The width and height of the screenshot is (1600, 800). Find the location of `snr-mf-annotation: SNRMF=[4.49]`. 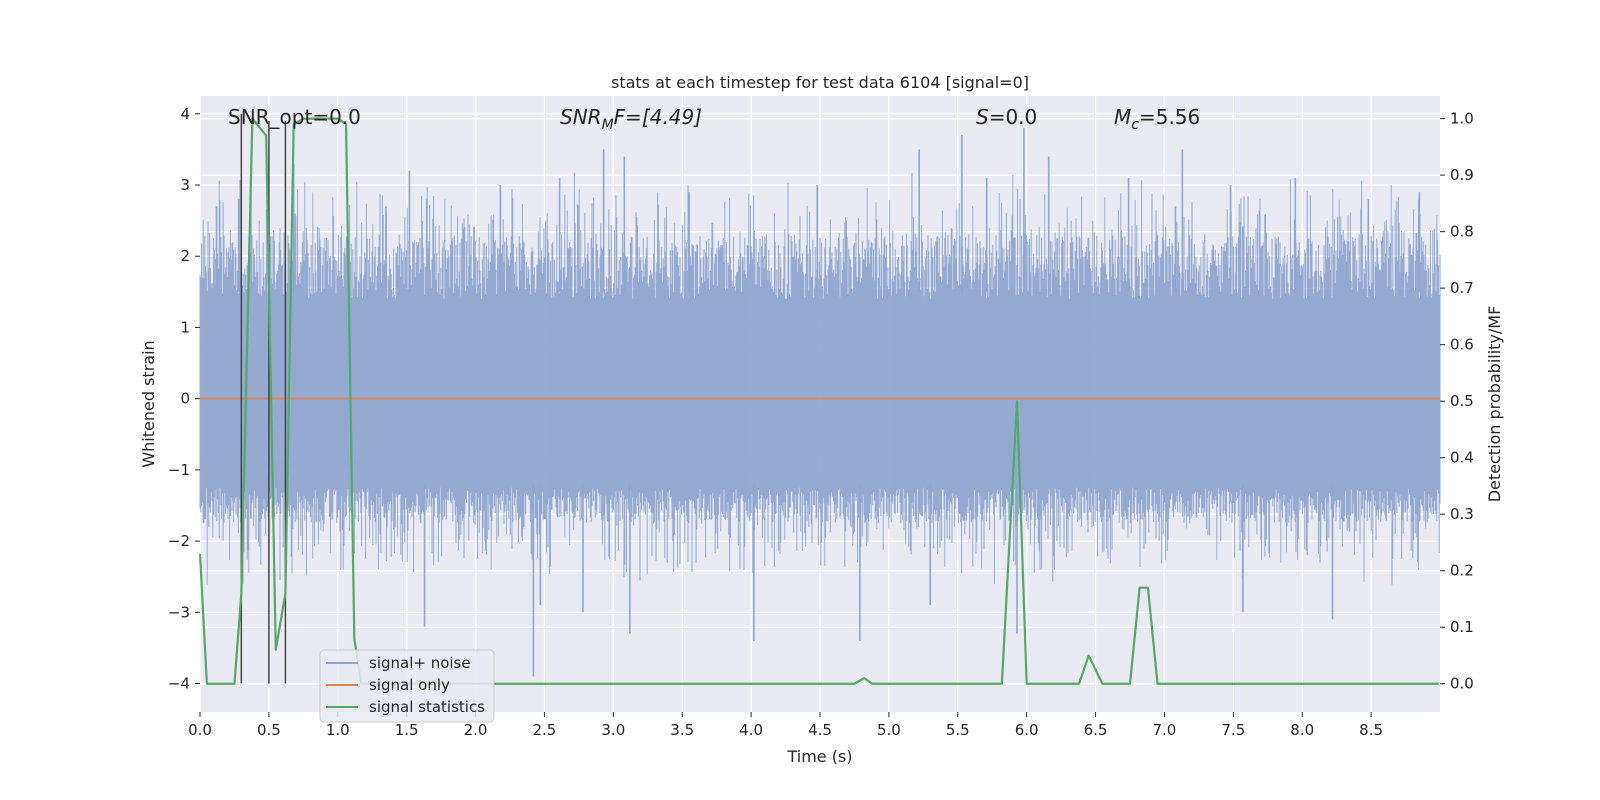

snr-mf-annotation: SNRMF=[4.49] is located at coordinates (631, 119).